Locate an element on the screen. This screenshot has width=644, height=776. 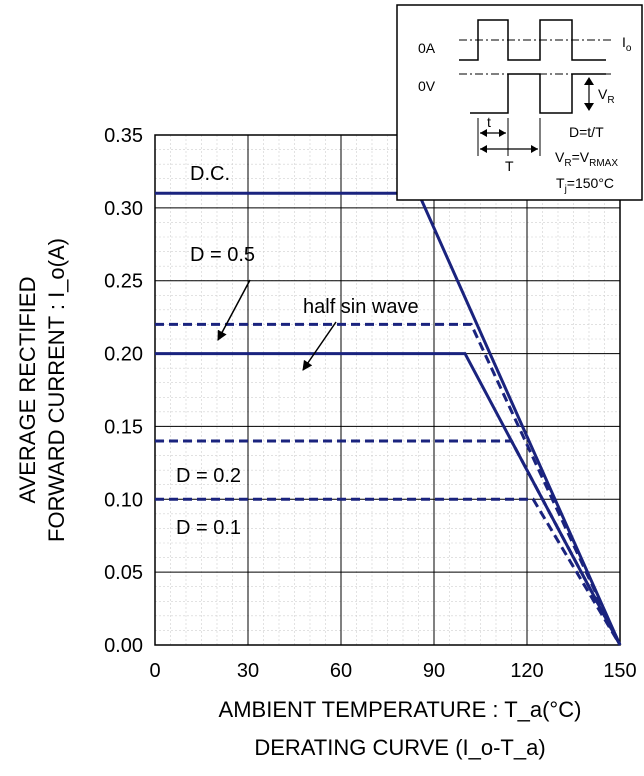
label-d05: D = 0.5 is located at coordinates (222, 255).